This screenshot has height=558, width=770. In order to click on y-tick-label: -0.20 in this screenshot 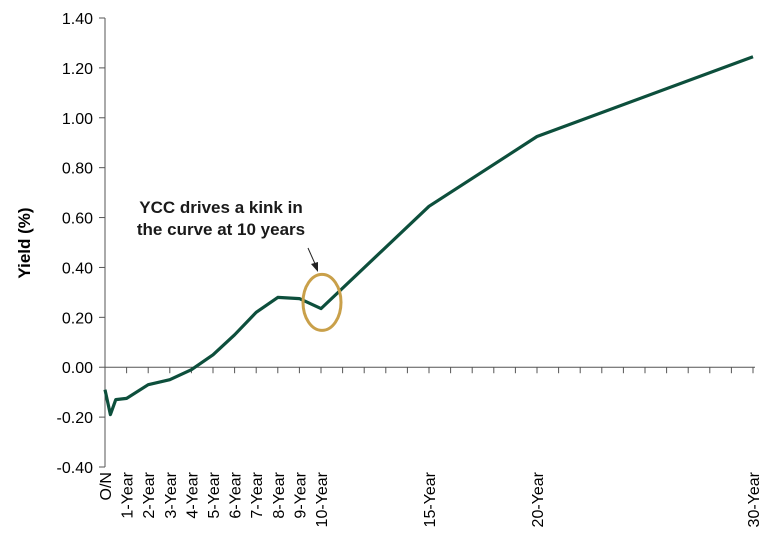, I will do `click(75, 418)`.